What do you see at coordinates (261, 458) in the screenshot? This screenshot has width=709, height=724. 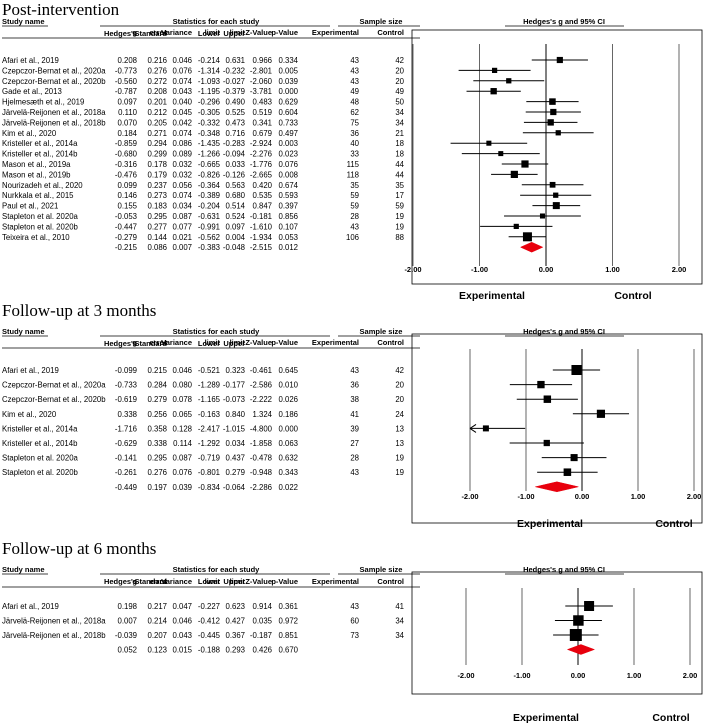 I see `study-z: -0.478` at bounding box center [261, 458].